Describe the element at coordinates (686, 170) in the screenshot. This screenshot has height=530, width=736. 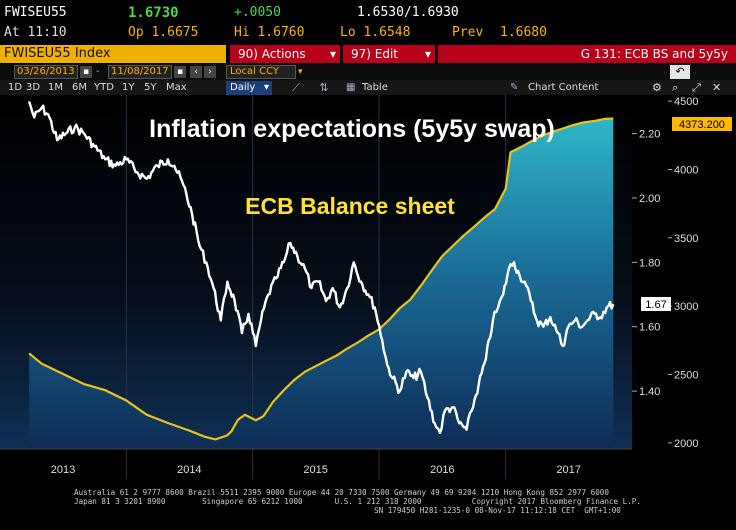
I see `y-right-tick-label: 4000` at that location.